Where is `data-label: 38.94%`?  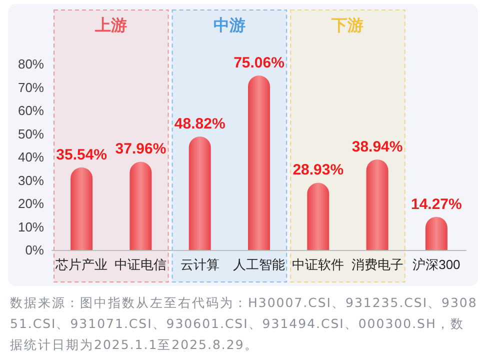 data-label: 38.94% is located at coordinates (377, 147).